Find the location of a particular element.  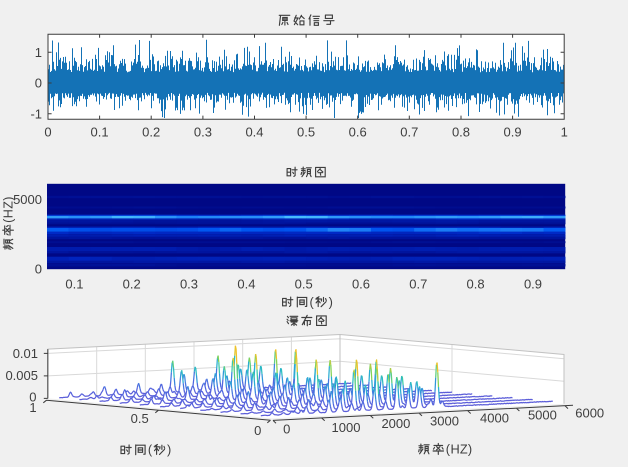

svg-text: 0.01 is located at coordinates (25, 353).